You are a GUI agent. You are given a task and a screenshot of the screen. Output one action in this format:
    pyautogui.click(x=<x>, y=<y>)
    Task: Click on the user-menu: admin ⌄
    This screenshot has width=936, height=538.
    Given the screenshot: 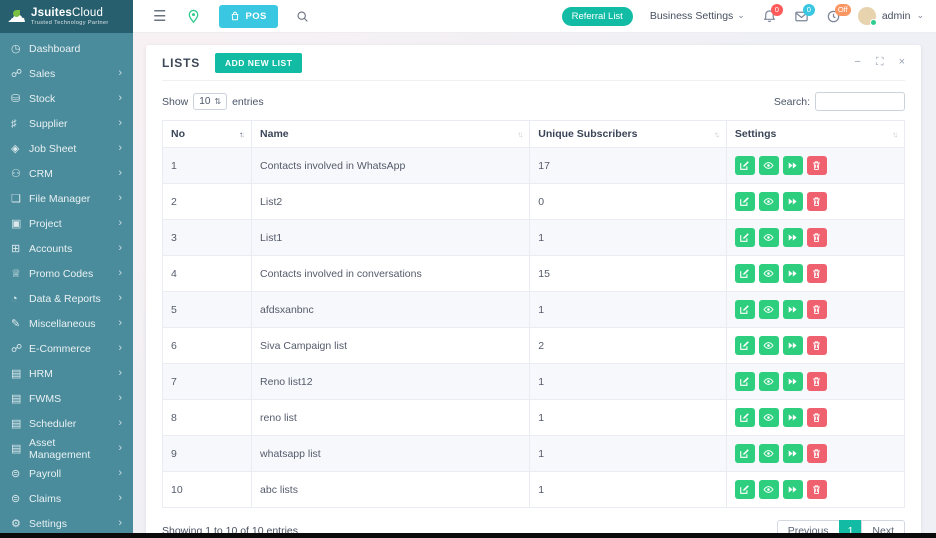 What is the action you would take?
    pyautogui.click(x=890, y=16)
    